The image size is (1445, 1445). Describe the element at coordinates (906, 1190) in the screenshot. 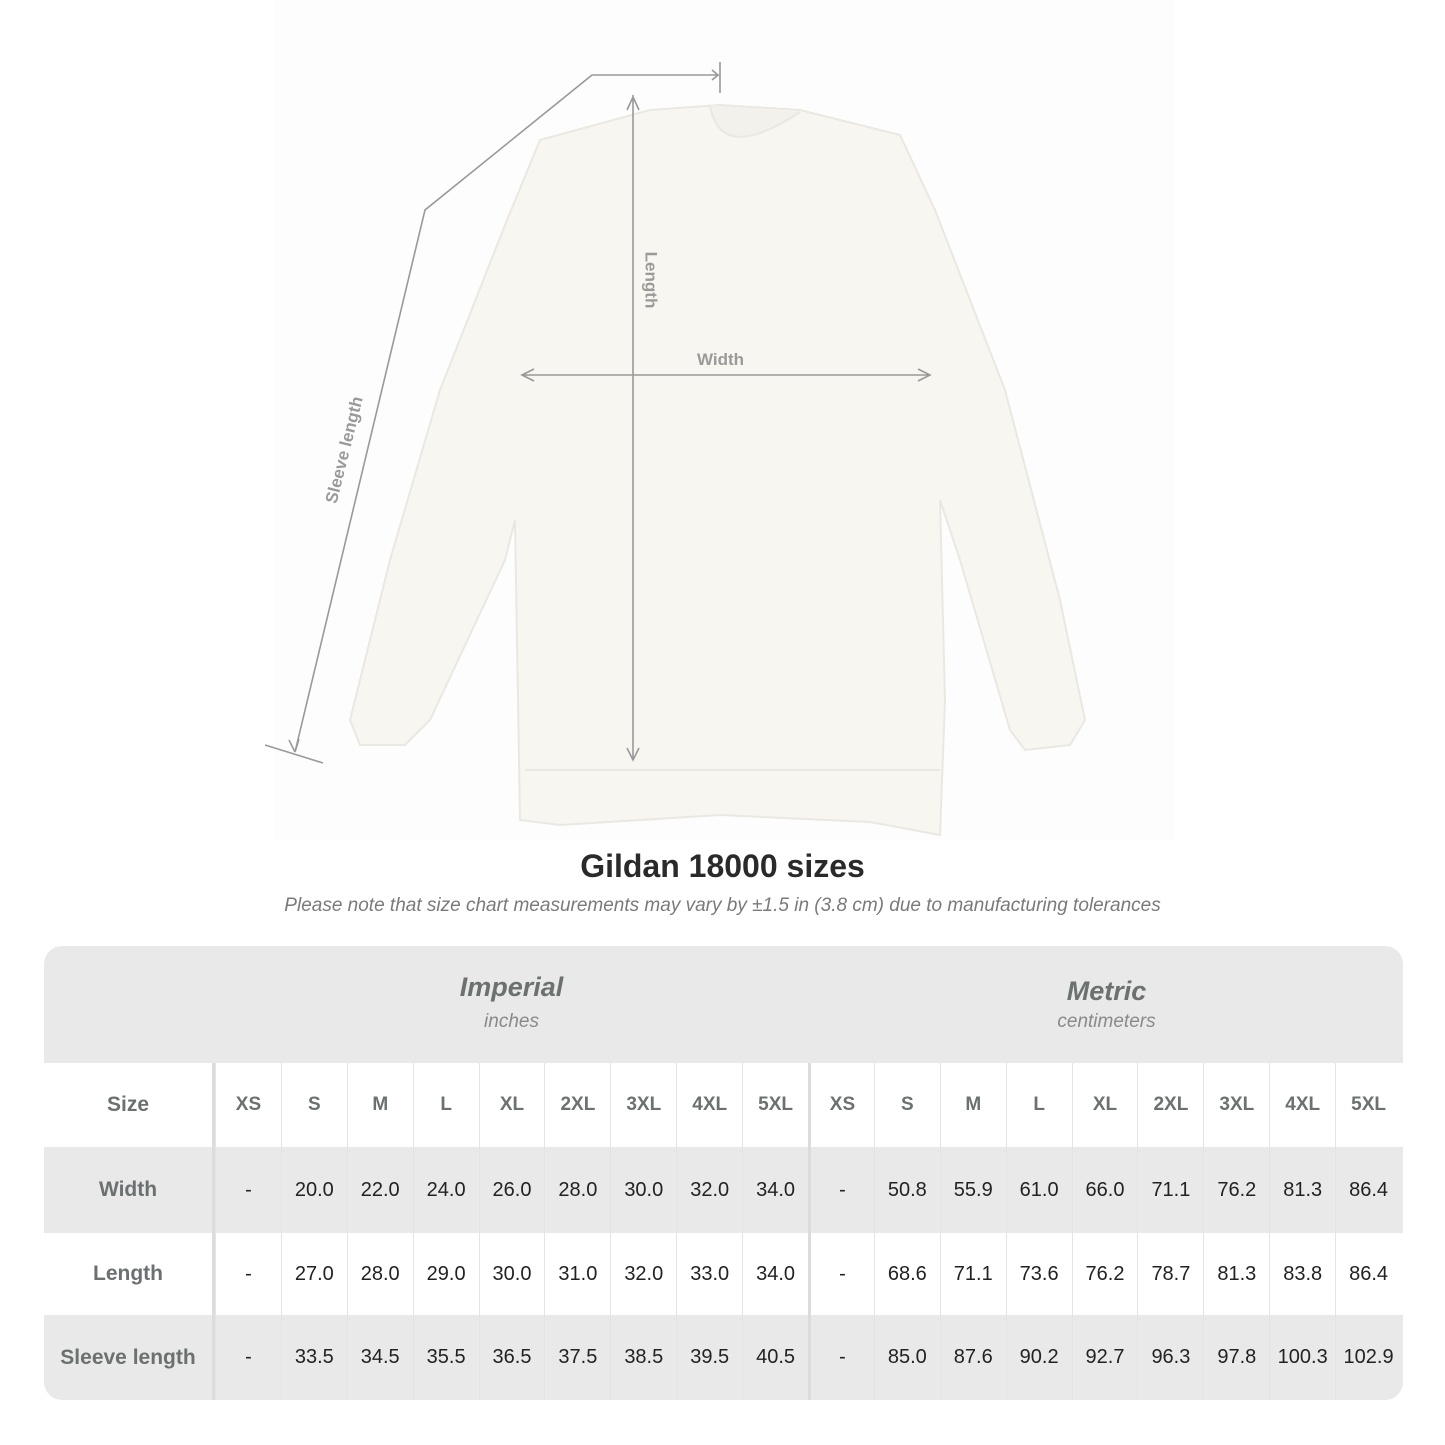

I see `metric-value-cell: 50.8` at that location.